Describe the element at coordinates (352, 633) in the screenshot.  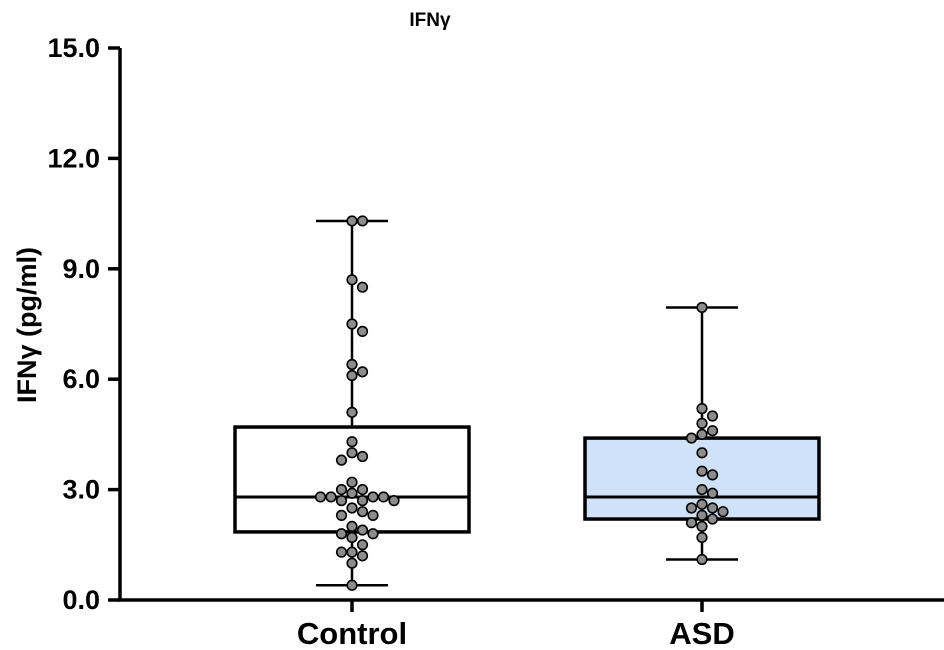
I see `x-tick-label: Control` at that location.